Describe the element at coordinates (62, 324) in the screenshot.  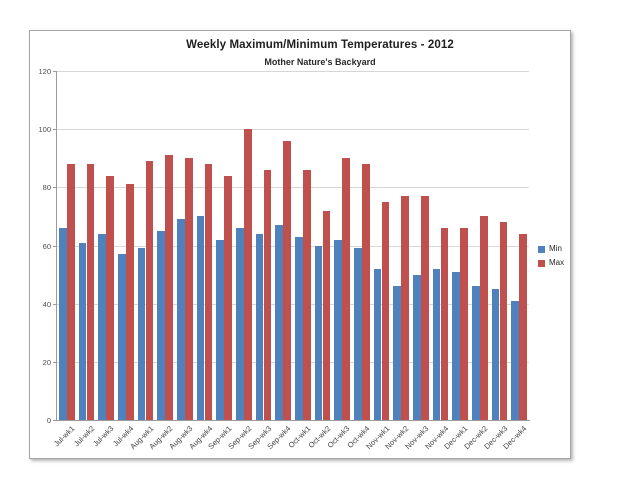
I see `bar-min-Jul-wk1` at that location.